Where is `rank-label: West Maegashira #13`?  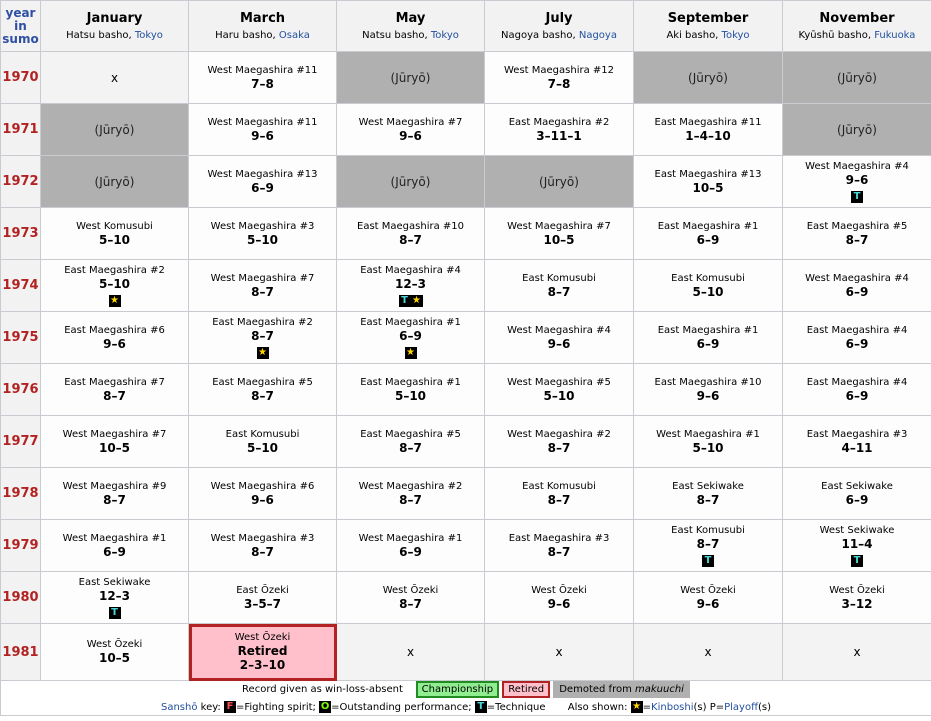
rank-label: West Maegashira #13 is located at coordinates (262, 174).